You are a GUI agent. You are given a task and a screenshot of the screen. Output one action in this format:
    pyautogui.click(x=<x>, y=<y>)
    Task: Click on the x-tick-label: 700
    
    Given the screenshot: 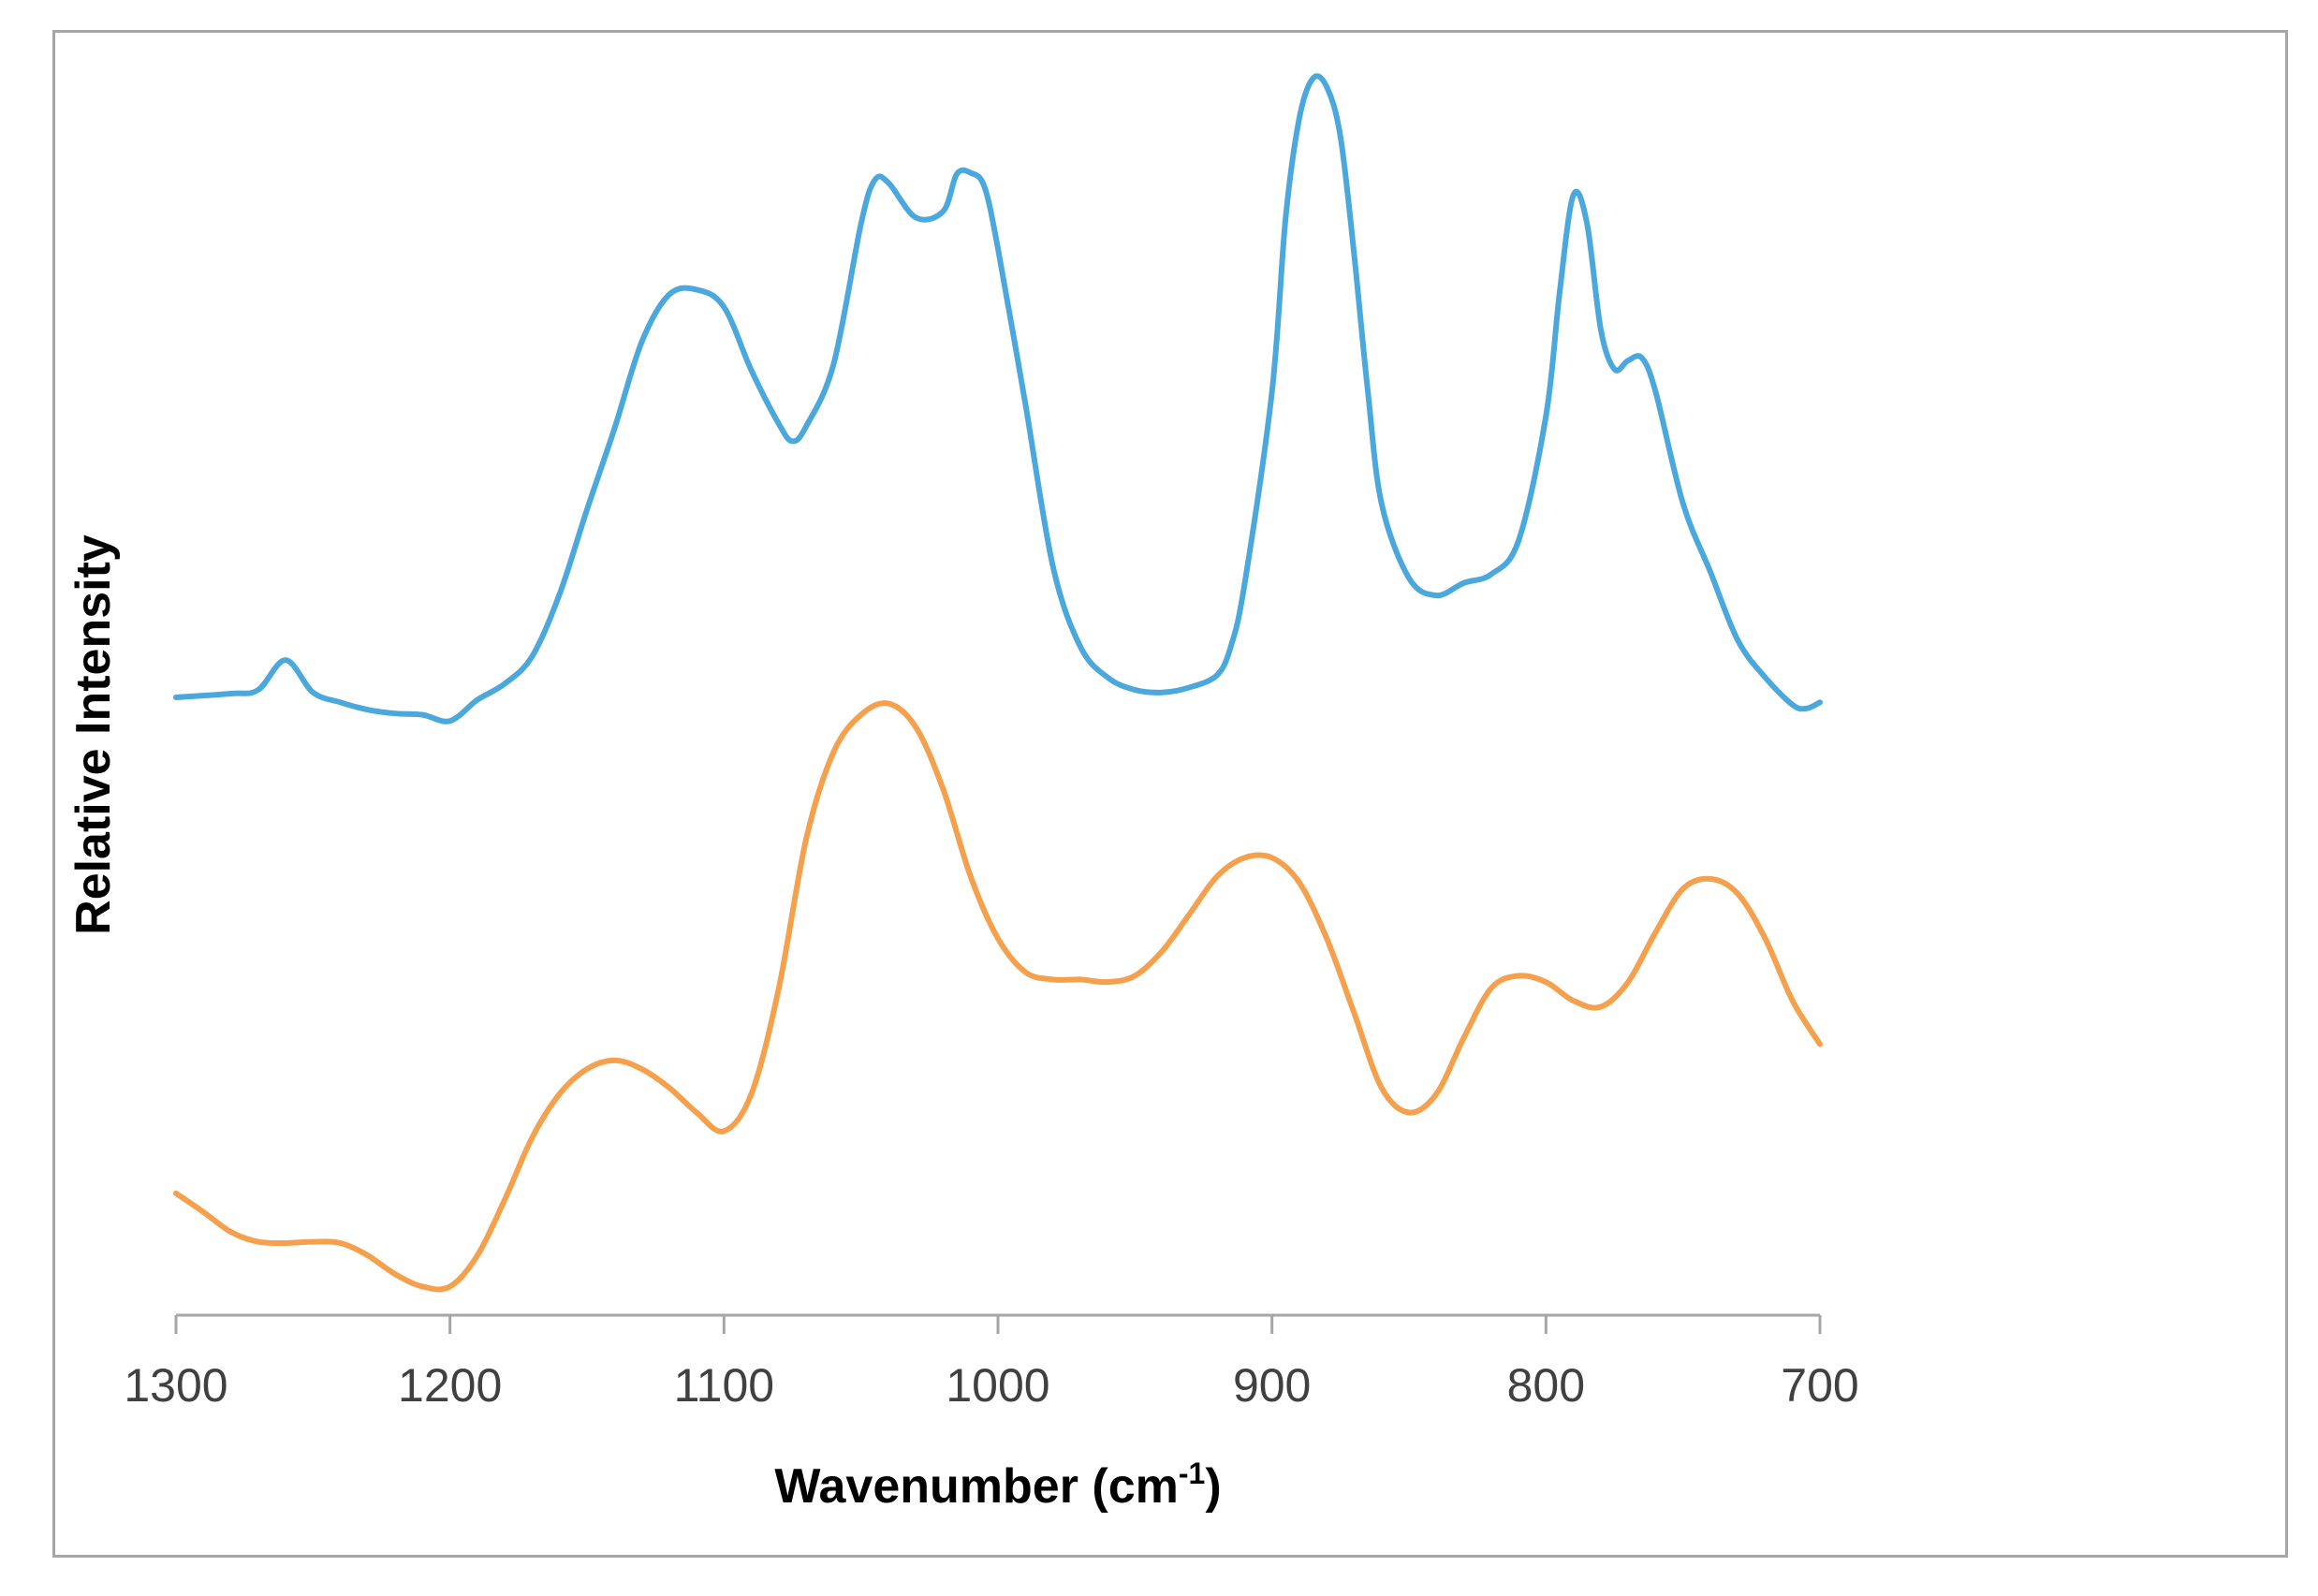 What is the action you would take?
    pyautogui.click(x=1820, y=1385)
    